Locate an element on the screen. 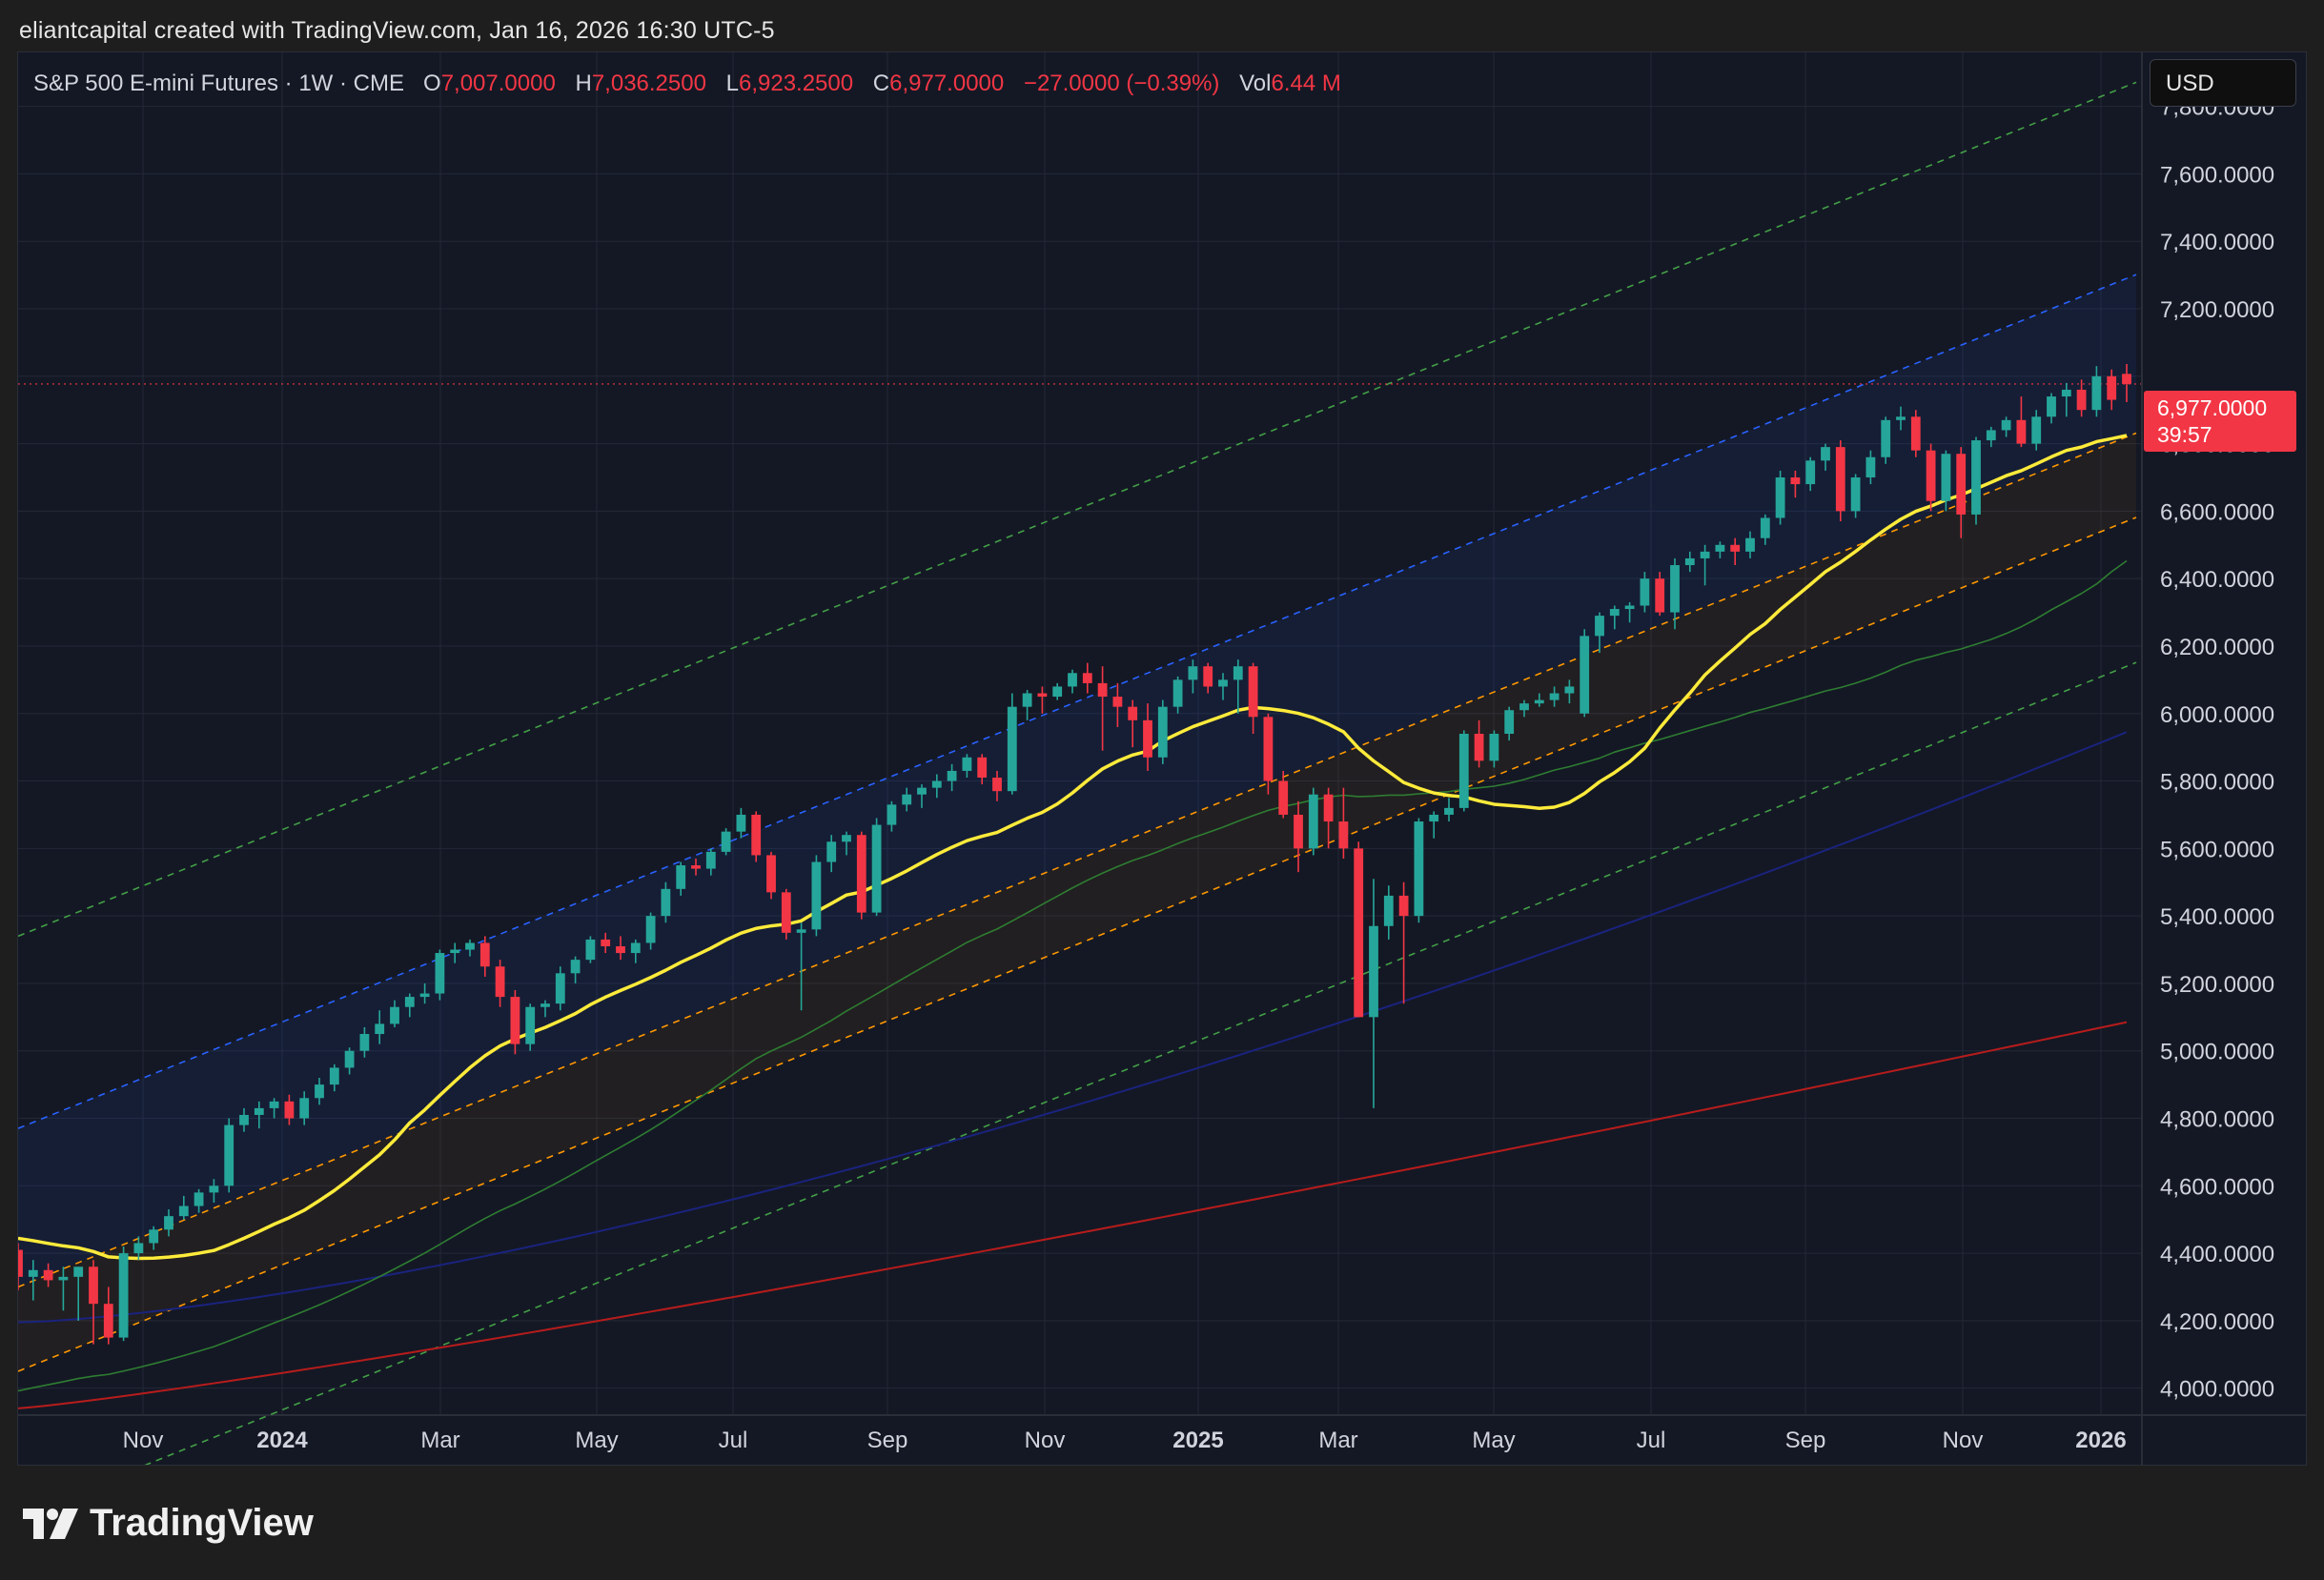 Image resolution: width=2324 pixels, height=1580 pixels. volume-value: 6.44 M is located at coordinates (1306, 83).